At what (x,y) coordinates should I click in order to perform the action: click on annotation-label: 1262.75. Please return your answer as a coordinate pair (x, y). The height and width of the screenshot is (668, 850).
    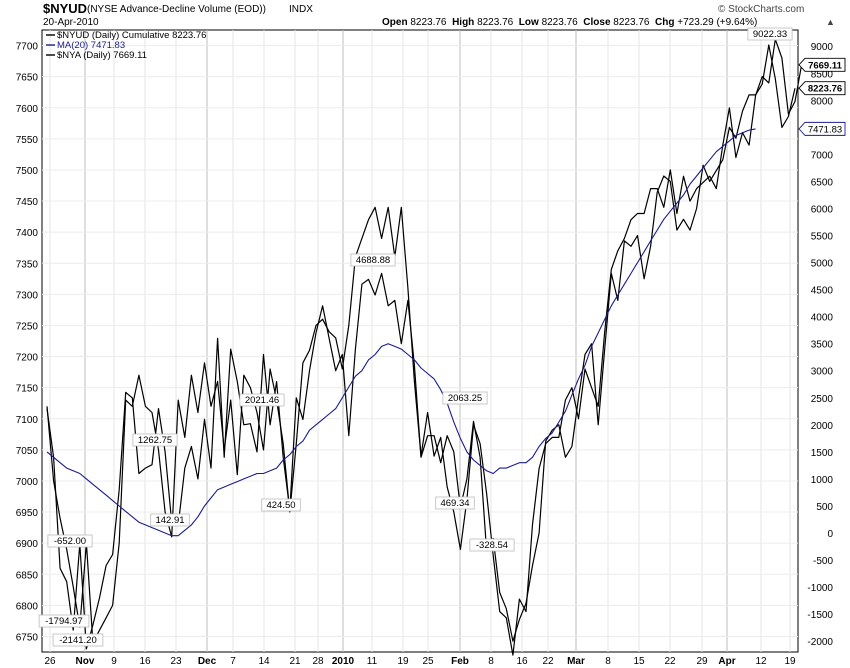
    Looking at the image, I should click on (155, 440).